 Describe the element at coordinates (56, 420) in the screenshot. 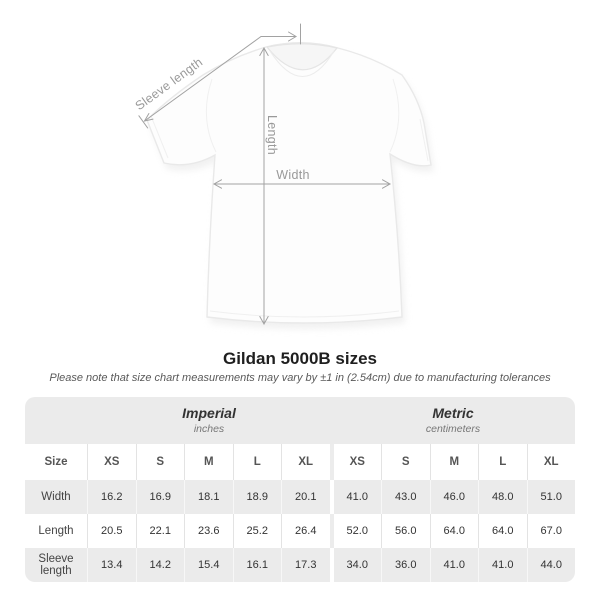

I see `group-corner-cell` at that location.